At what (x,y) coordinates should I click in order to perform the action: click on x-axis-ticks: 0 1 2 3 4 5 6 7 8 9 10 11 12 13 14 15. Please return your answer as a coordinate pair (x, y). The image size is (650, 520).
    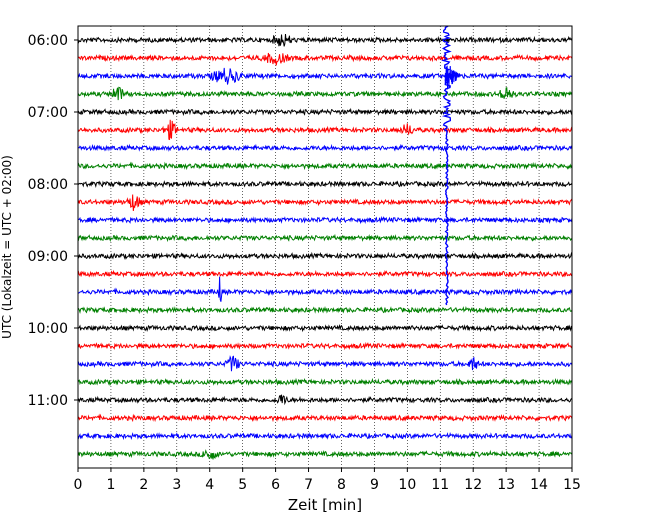
    Looking at the image, I should click on (327, 480).